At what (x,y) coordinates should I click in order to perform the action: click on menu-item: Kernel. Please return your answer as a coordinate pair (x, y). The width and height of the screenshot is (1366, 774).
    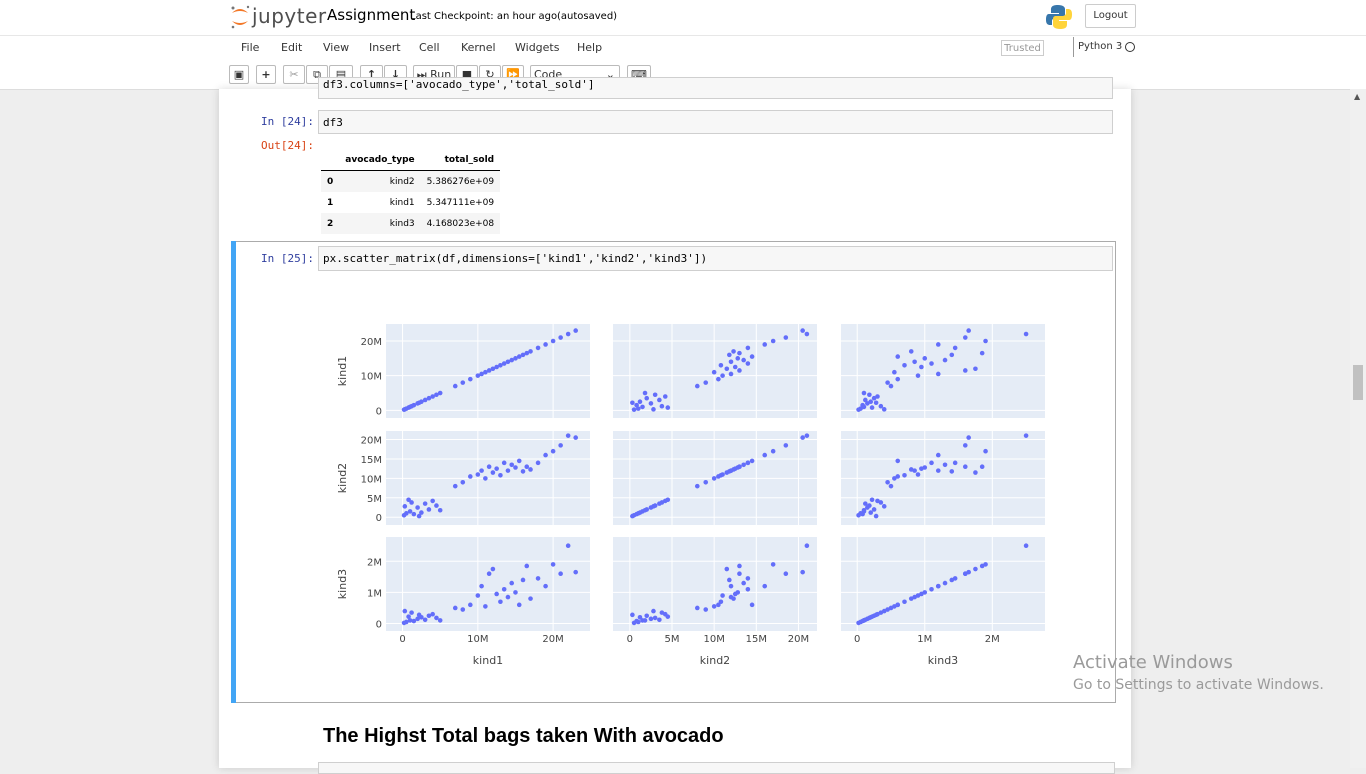
    Looking at the image, I should click on (478, 47).